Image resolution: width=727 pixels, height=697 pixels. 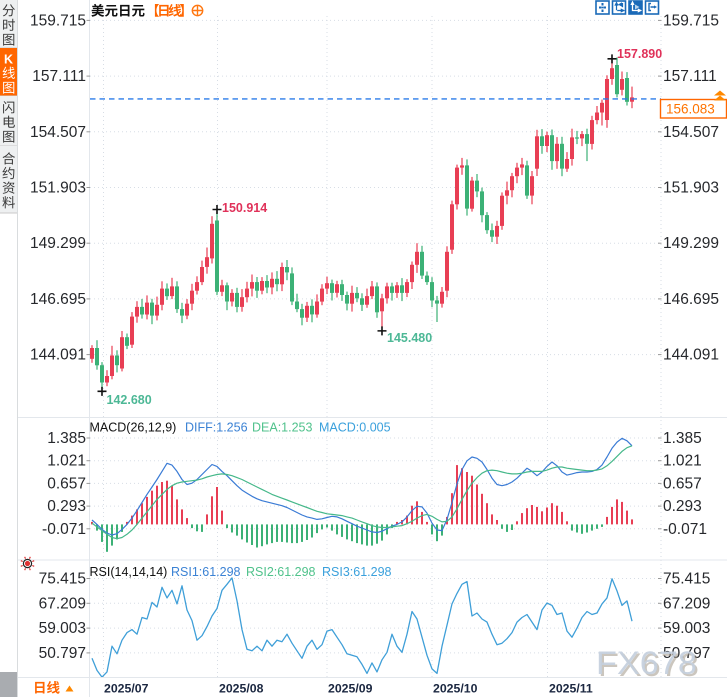 I want to click on svg-text: 157.890, so click(x=639, y=54).